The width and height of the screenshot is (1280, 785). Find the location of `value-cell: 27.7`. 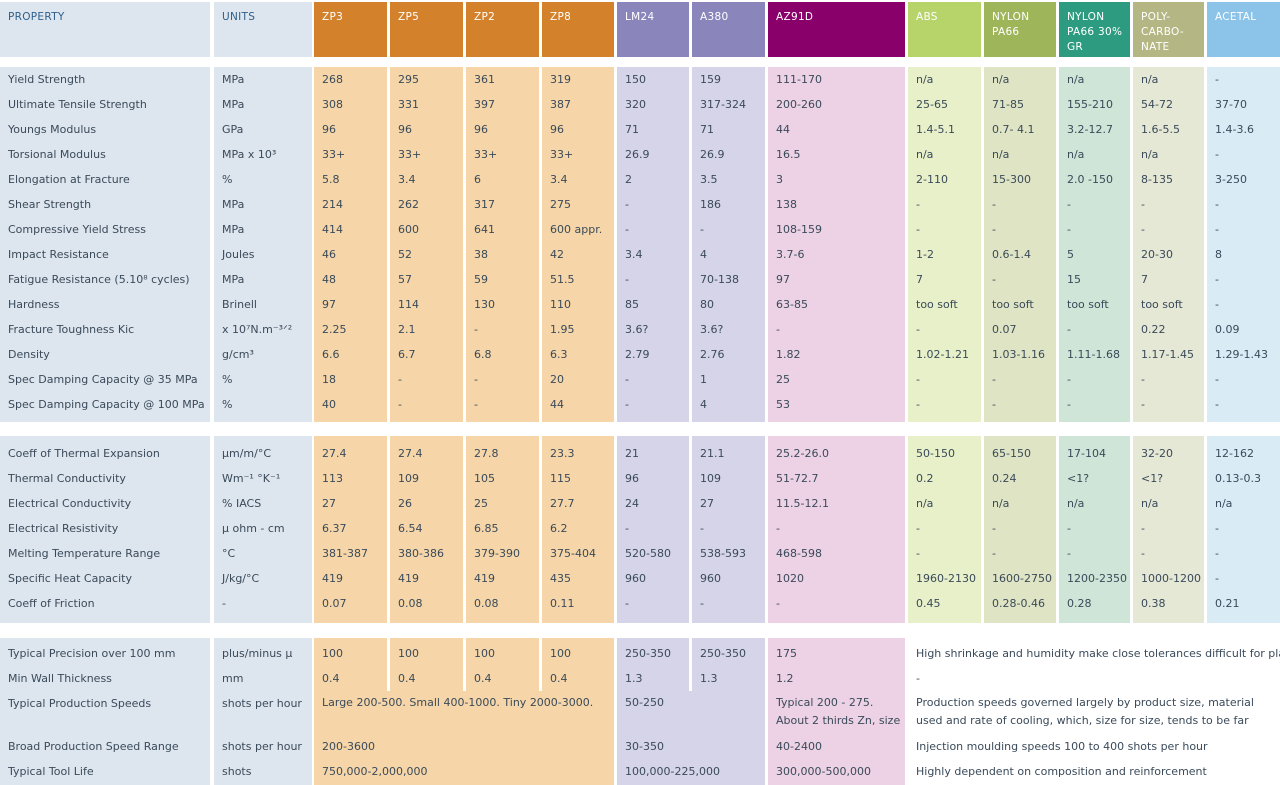

value-cell: 27.7 is located at coordinates (562, 503).